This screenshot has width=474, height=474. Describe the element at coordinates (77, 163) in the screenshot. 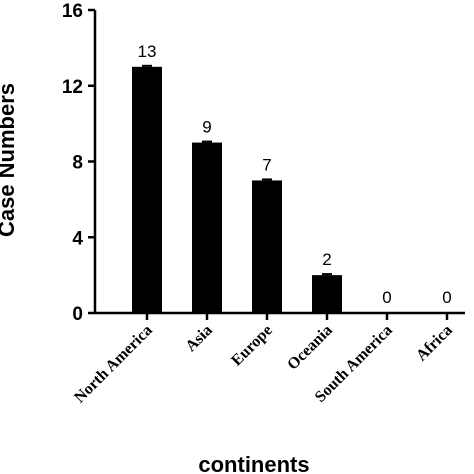

I see `y-tick-label: 8` at that location.